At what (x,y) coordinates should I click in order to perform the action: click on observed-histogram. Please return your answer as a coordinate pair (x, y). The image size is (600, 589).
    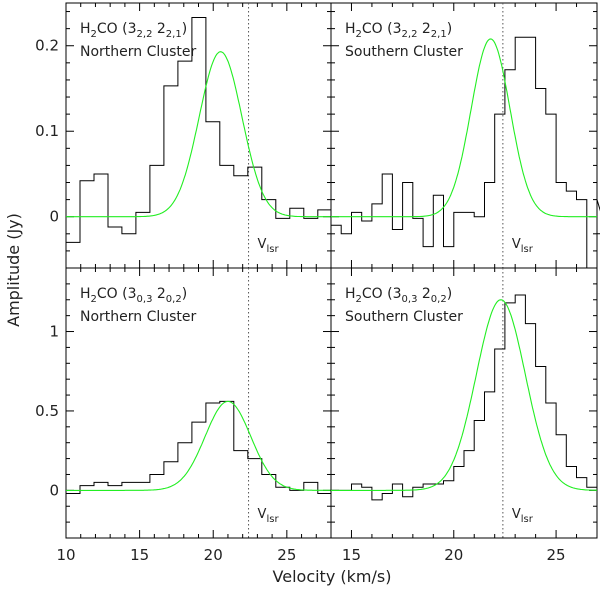
    Looking at the image, I should click on (198, 447).